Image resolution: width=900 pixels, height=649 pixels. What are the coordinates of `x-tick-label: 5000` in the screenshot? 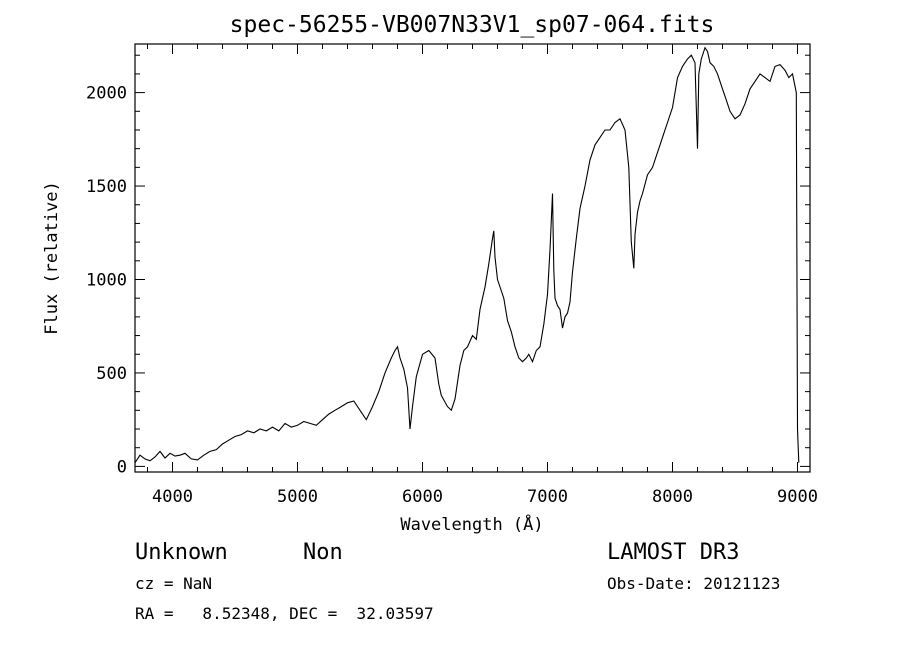 It's located at (297, 497).